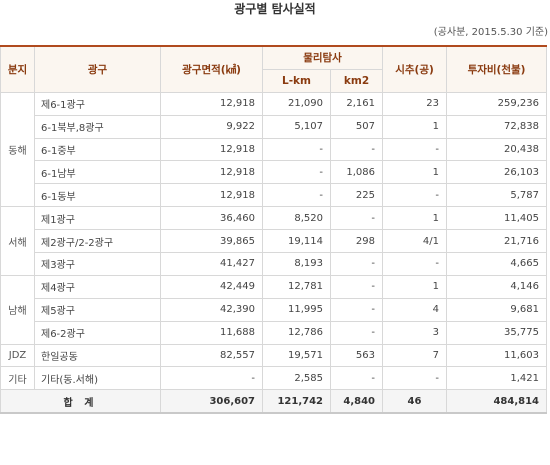 This screenshot has height=465, width=550. What do you see at coordinates (211, 309) in the screenshot?
I see `area-cell: 42,390` at bounding box center [211, 309].